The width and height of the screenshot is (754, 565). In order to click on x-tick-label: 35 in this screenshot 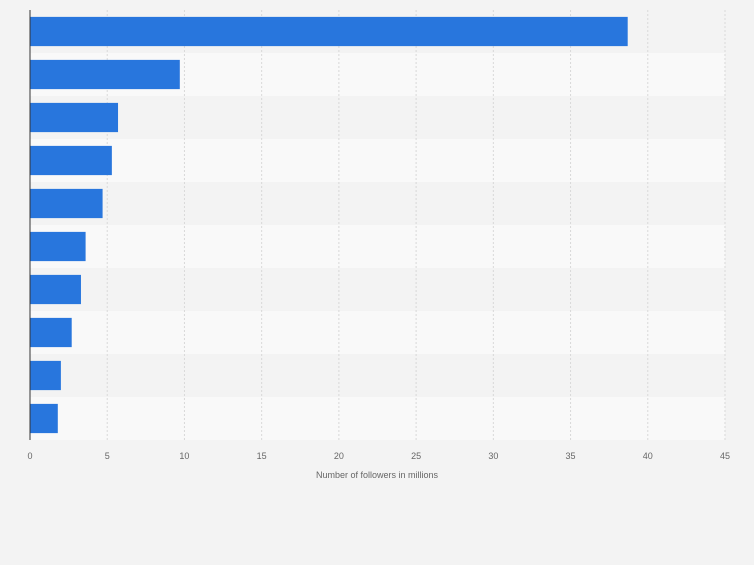, I will do `click(571, 456)`.